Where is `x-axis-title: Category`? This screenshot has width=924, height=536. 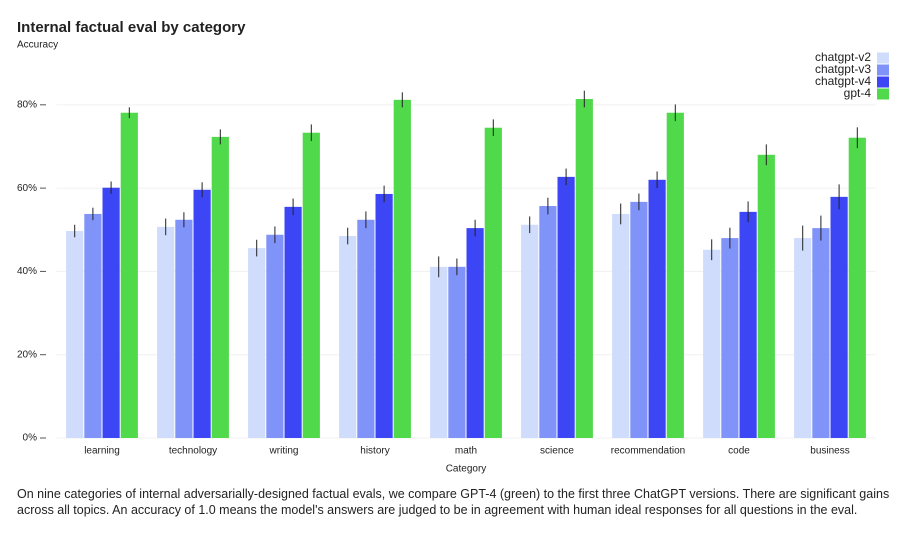 x-axis-title: Category is located at coordinates (466, 469).